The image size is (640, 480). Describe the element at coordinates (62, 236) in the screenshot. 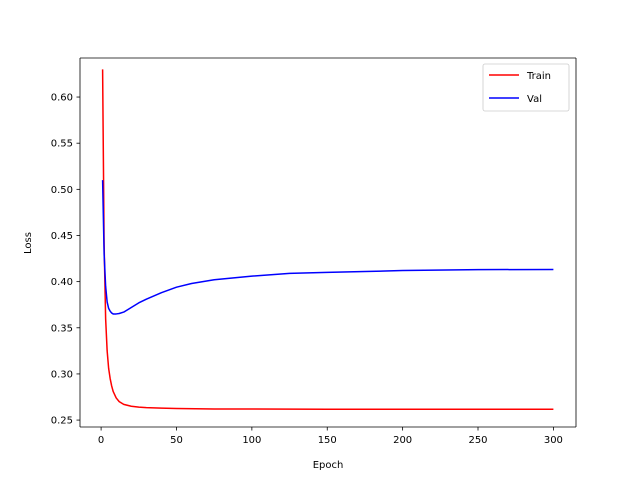

I see `y-tick-label: 0.45` at that location.